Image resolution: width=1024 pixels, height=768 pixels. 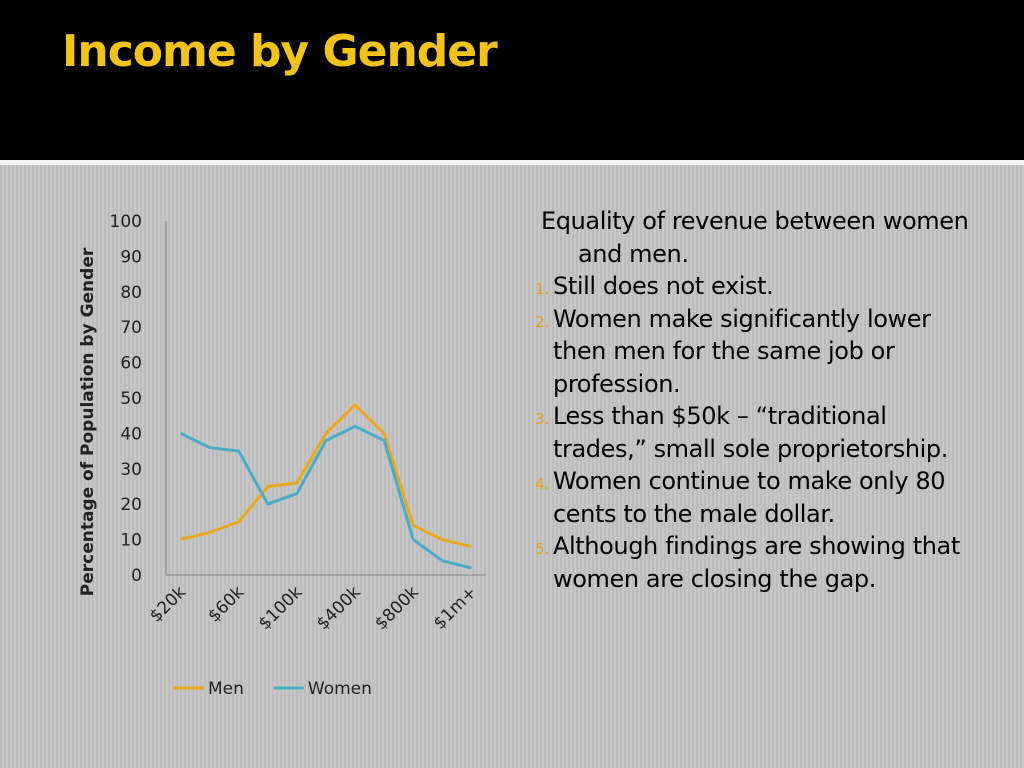 What do you see at coordinates (131, 364) in the screenshot?
I see `y-tick-label: 60` at bounding box center [131, 364].